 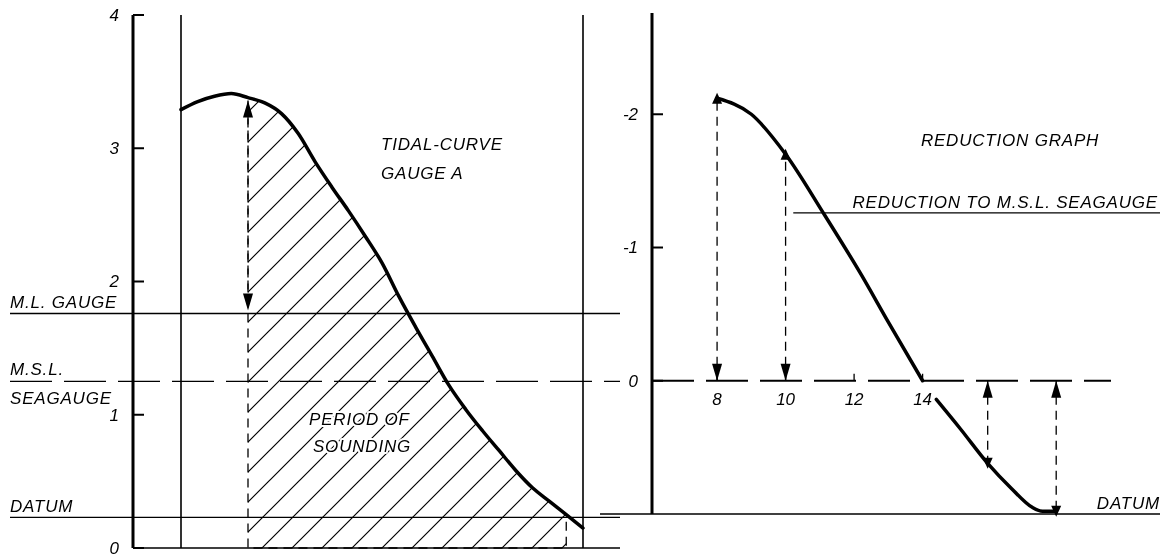 I want to click on x-tick-label: 10, so click(x=786, y=399).